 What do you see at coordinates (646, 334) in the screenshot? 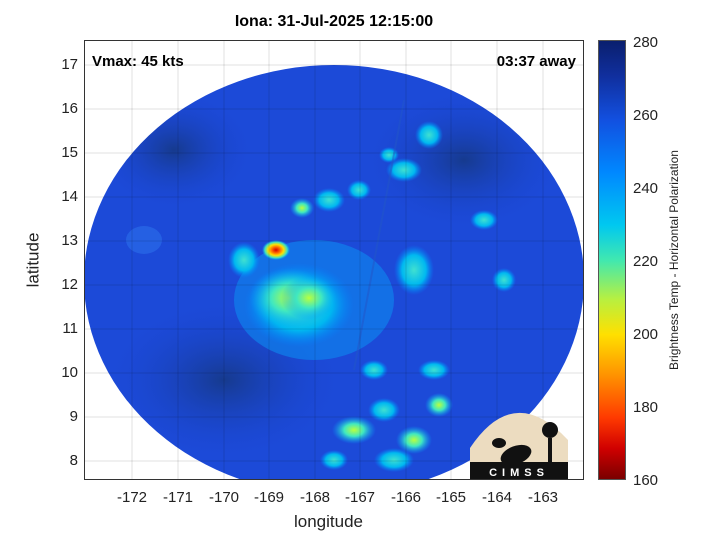
I see `colorbar-tick-label: 200` at bounding box center [646, 334].